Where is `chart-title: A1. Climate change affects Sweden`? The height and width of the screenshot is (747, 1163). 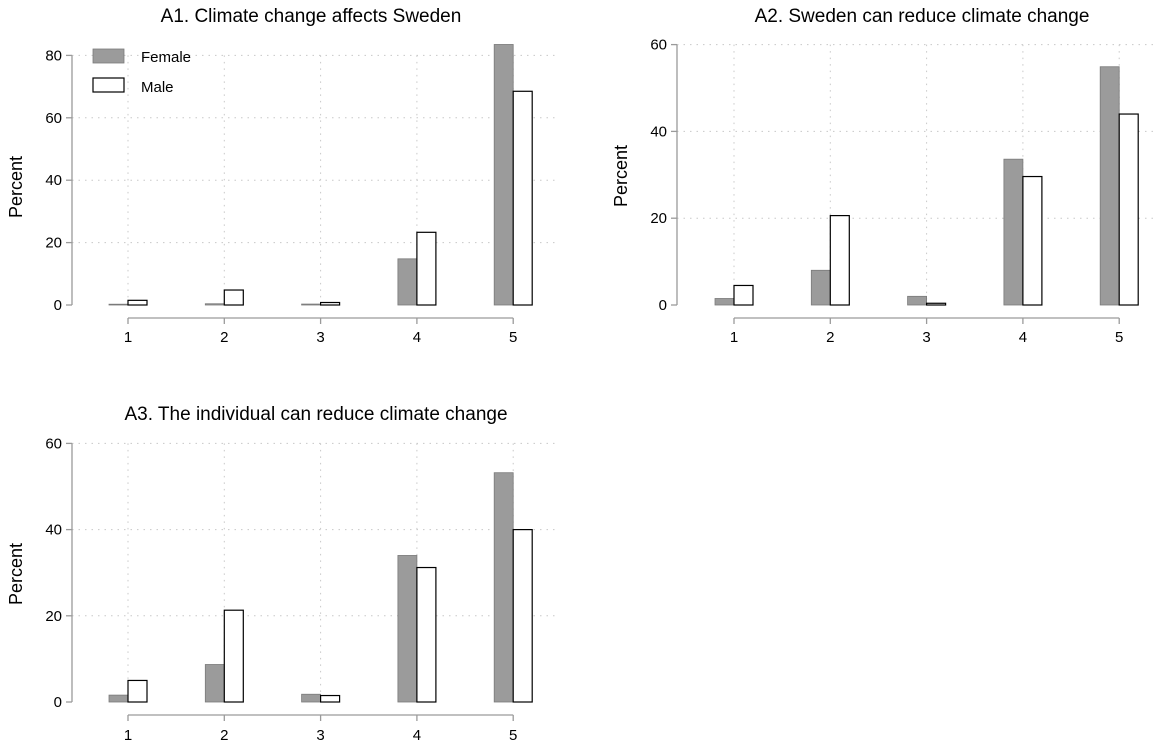
chart-title: A1. Climate change affects Sweden is located at coordinates (311, 16).